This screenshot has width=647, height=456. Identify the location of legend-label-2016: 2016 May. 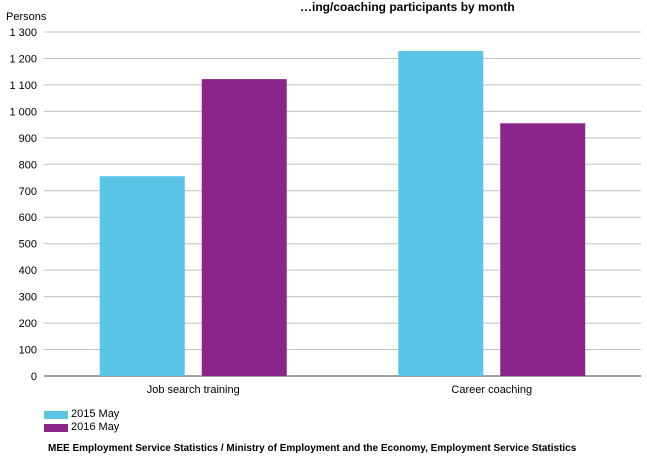
(95, 427).